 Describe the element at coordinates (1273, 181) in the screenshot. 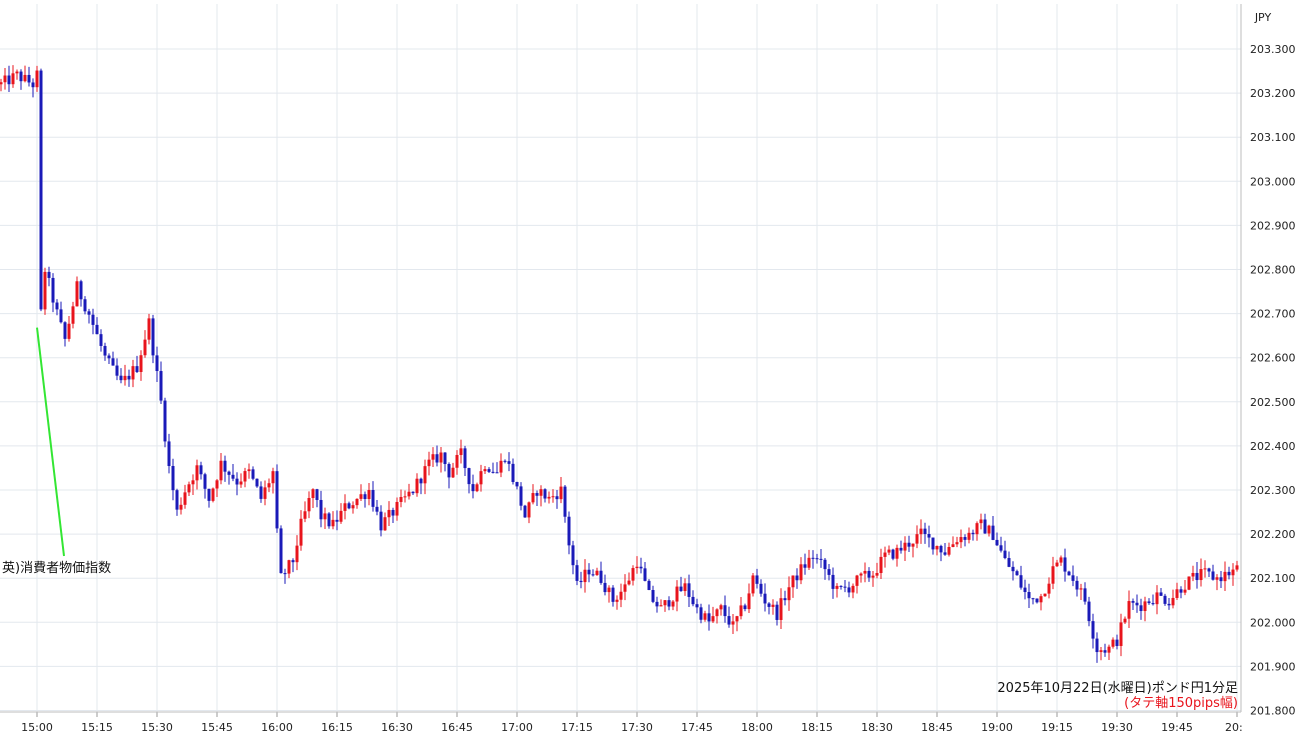

I see `price-tick-label: 203.000` at that location.